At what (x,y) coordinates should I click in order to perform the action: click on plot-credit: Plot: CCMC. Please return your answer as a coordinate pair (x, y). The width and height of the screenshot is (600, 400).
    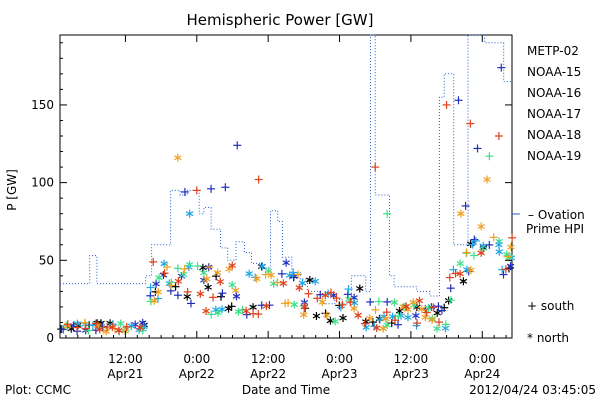
    Looking at the image, I should click on (38, 390).